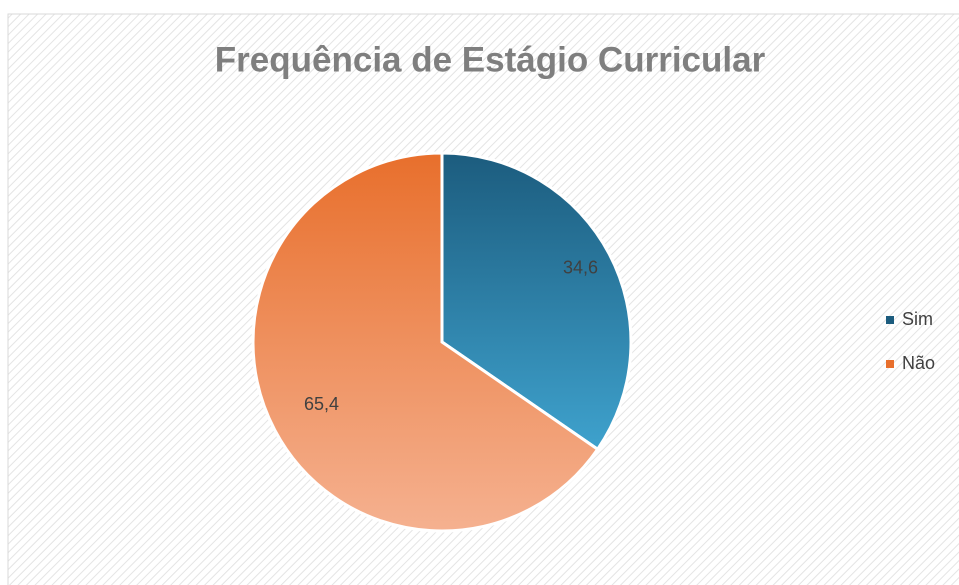 This screenshot has width=959, height=585. I want to click on legend-label: Sim, so click(917, 319).